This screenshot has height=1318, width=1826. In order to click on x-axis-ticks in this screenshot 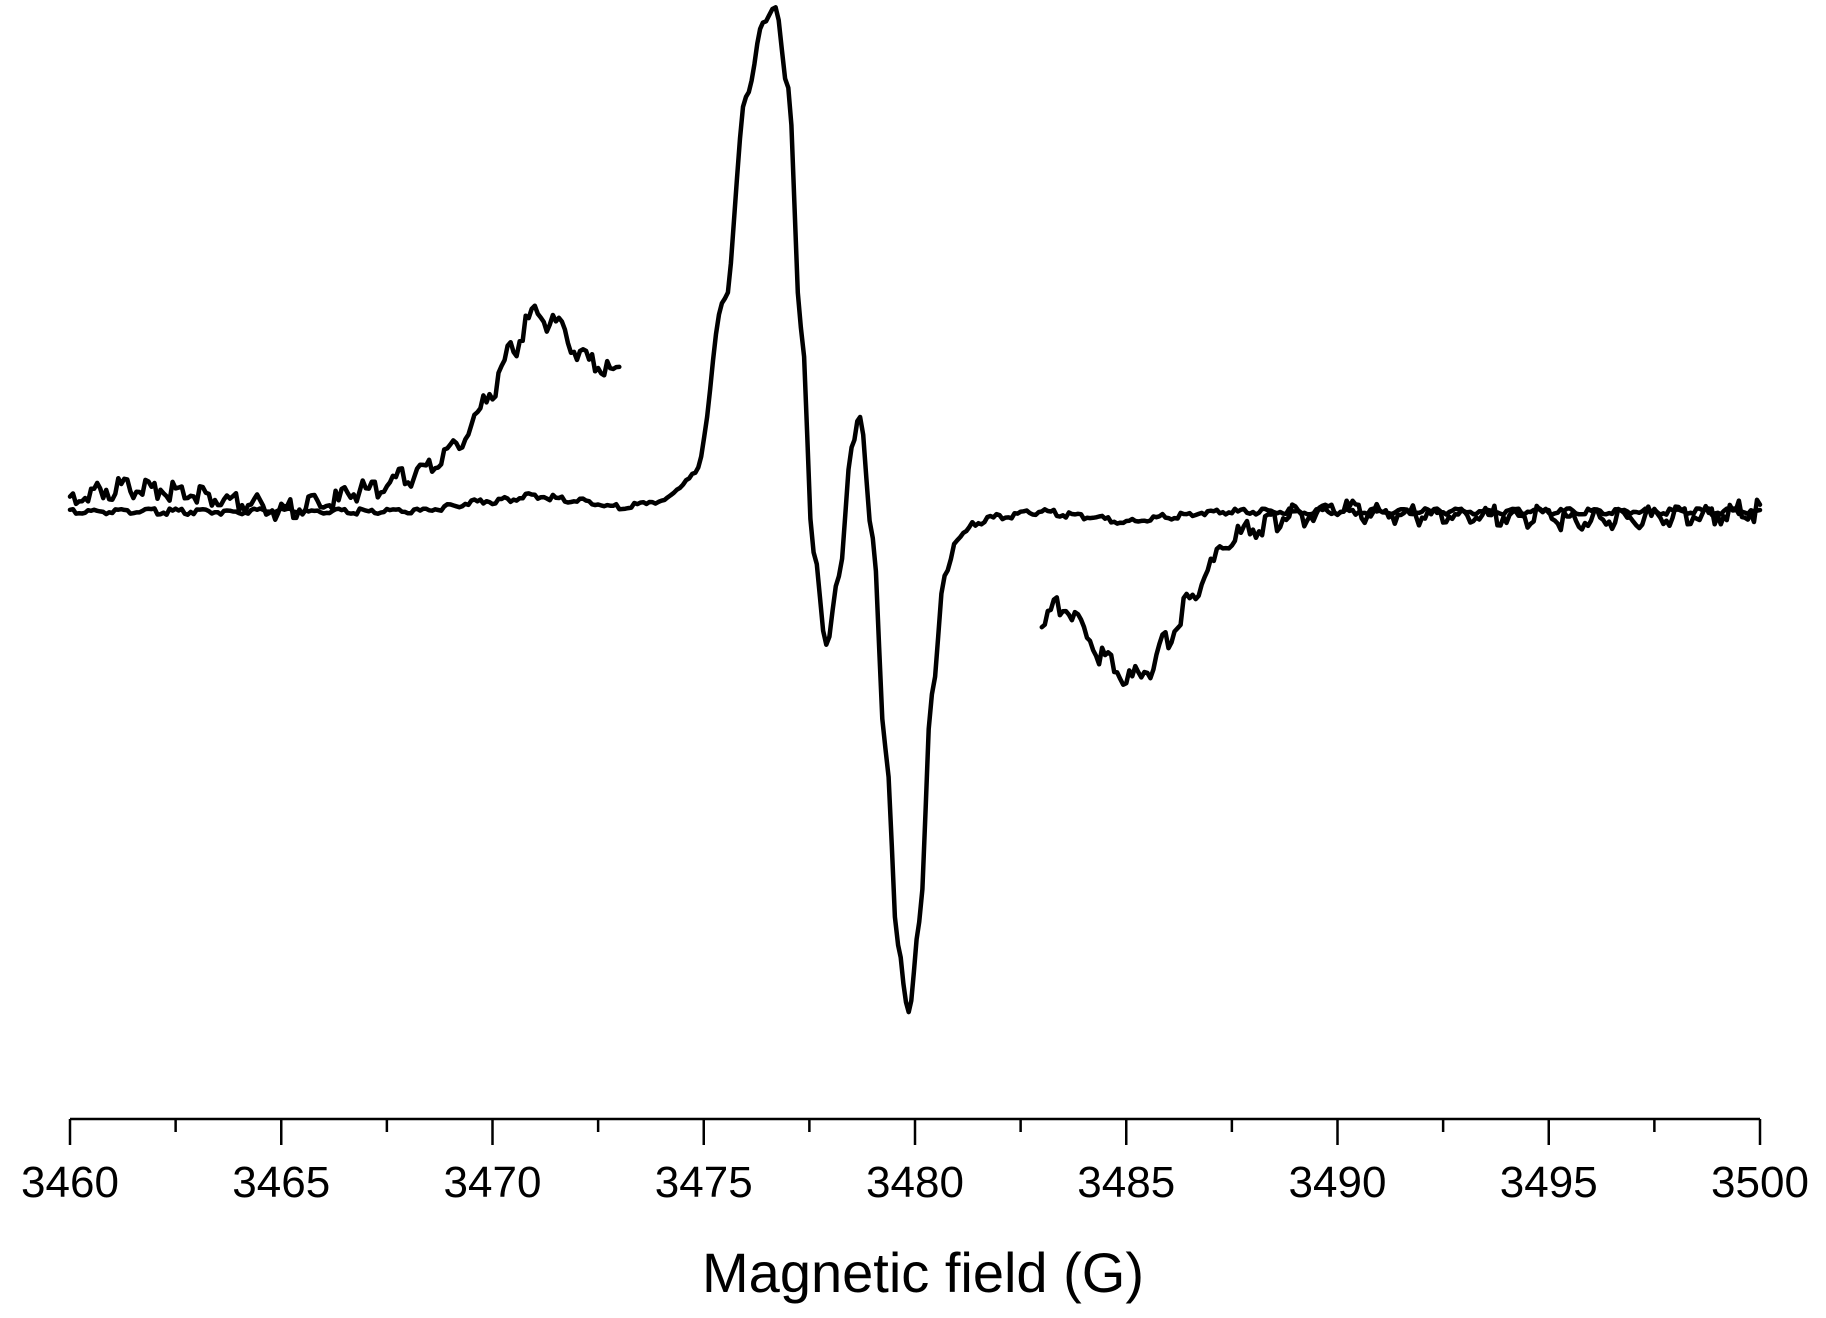, I will do `click(915, 1132)`.